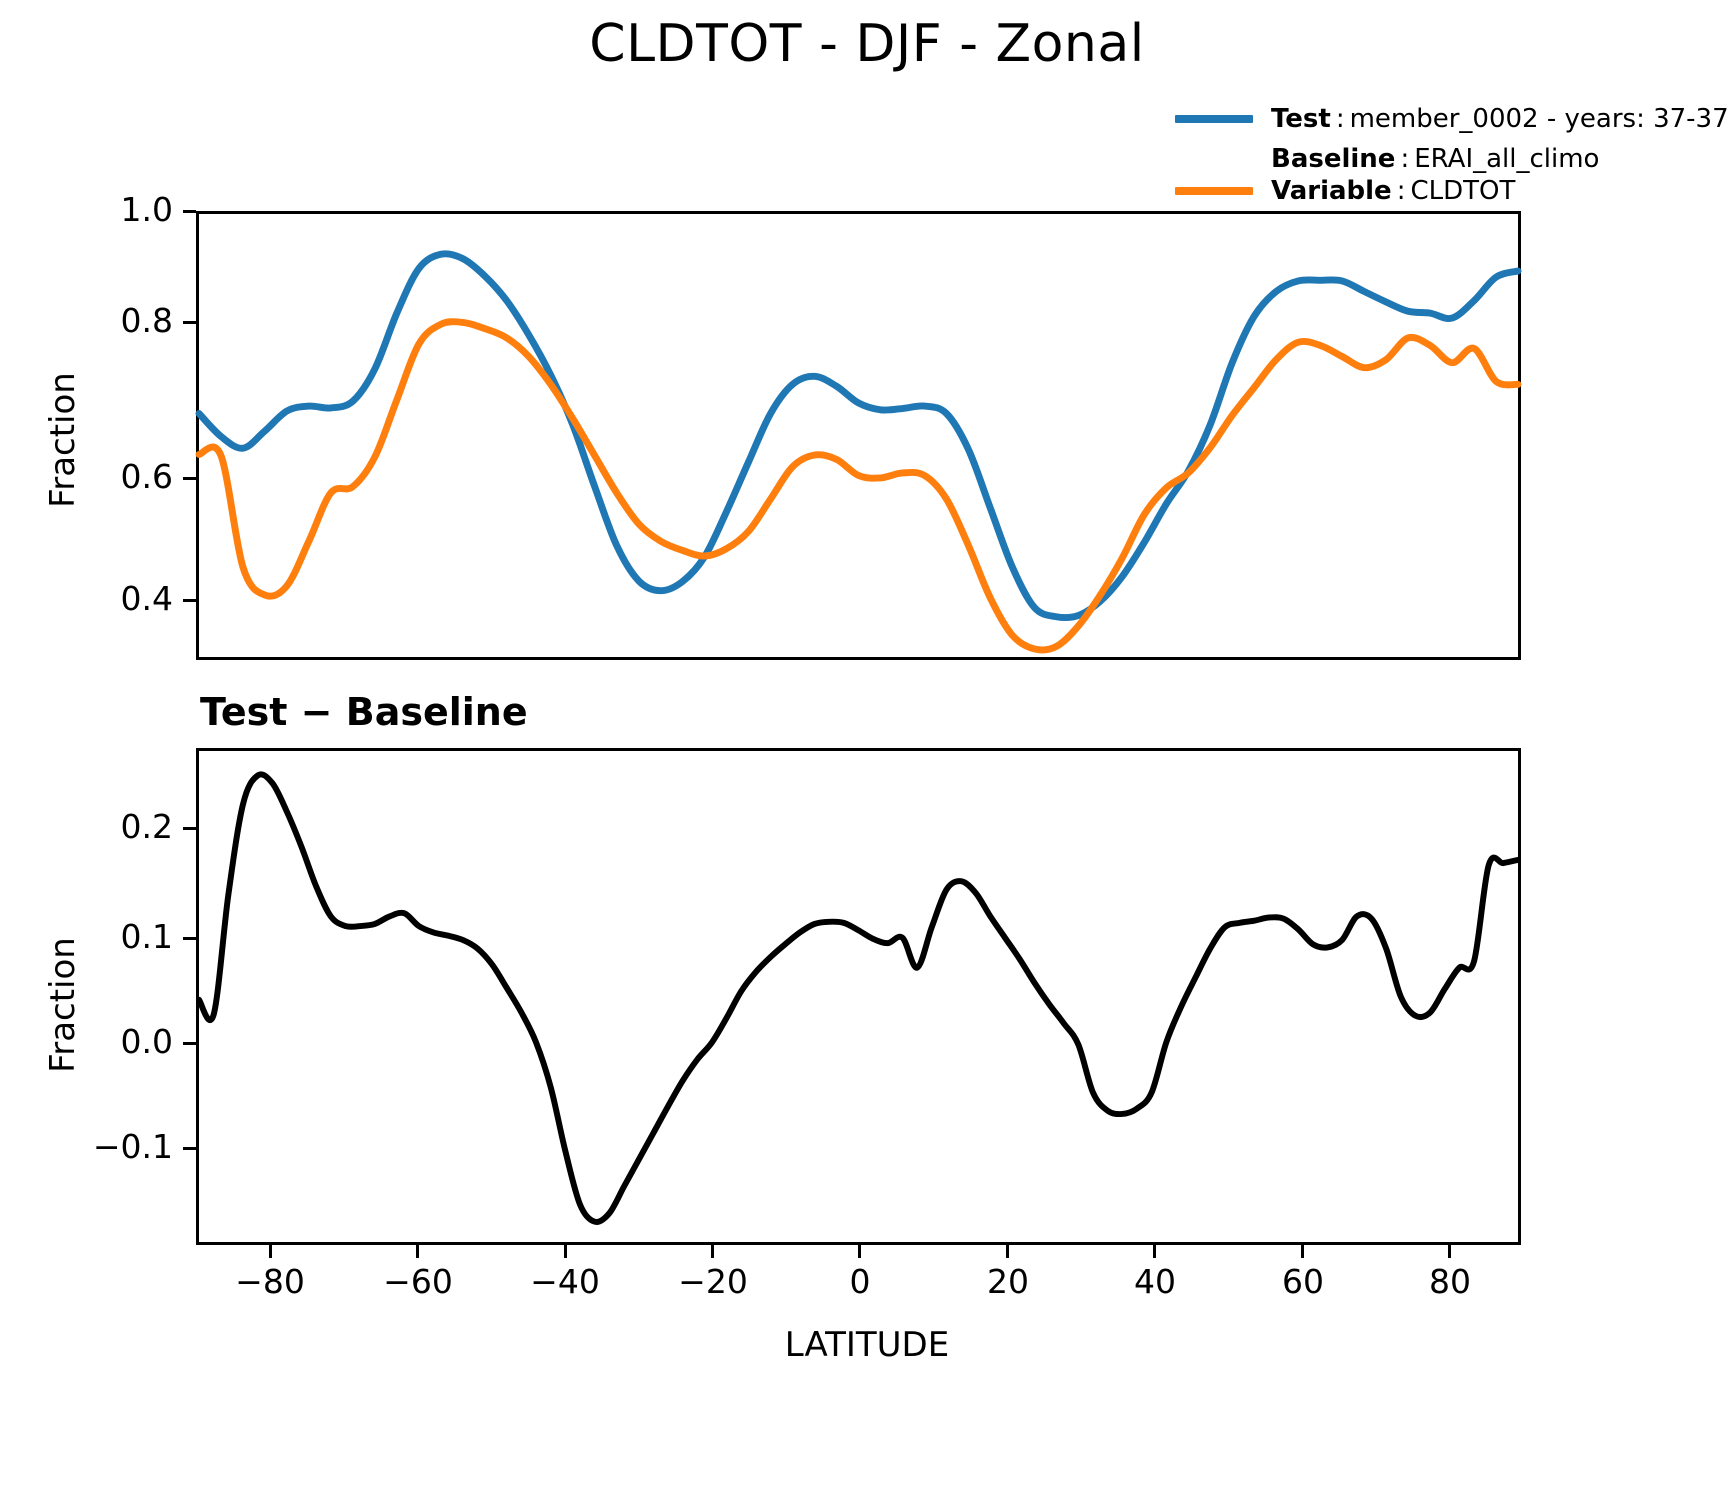  What do you see at coordinates (1301, 119) in the screenshot?
I see `legend-key-test: Test` at bounding box center [1301, 119].